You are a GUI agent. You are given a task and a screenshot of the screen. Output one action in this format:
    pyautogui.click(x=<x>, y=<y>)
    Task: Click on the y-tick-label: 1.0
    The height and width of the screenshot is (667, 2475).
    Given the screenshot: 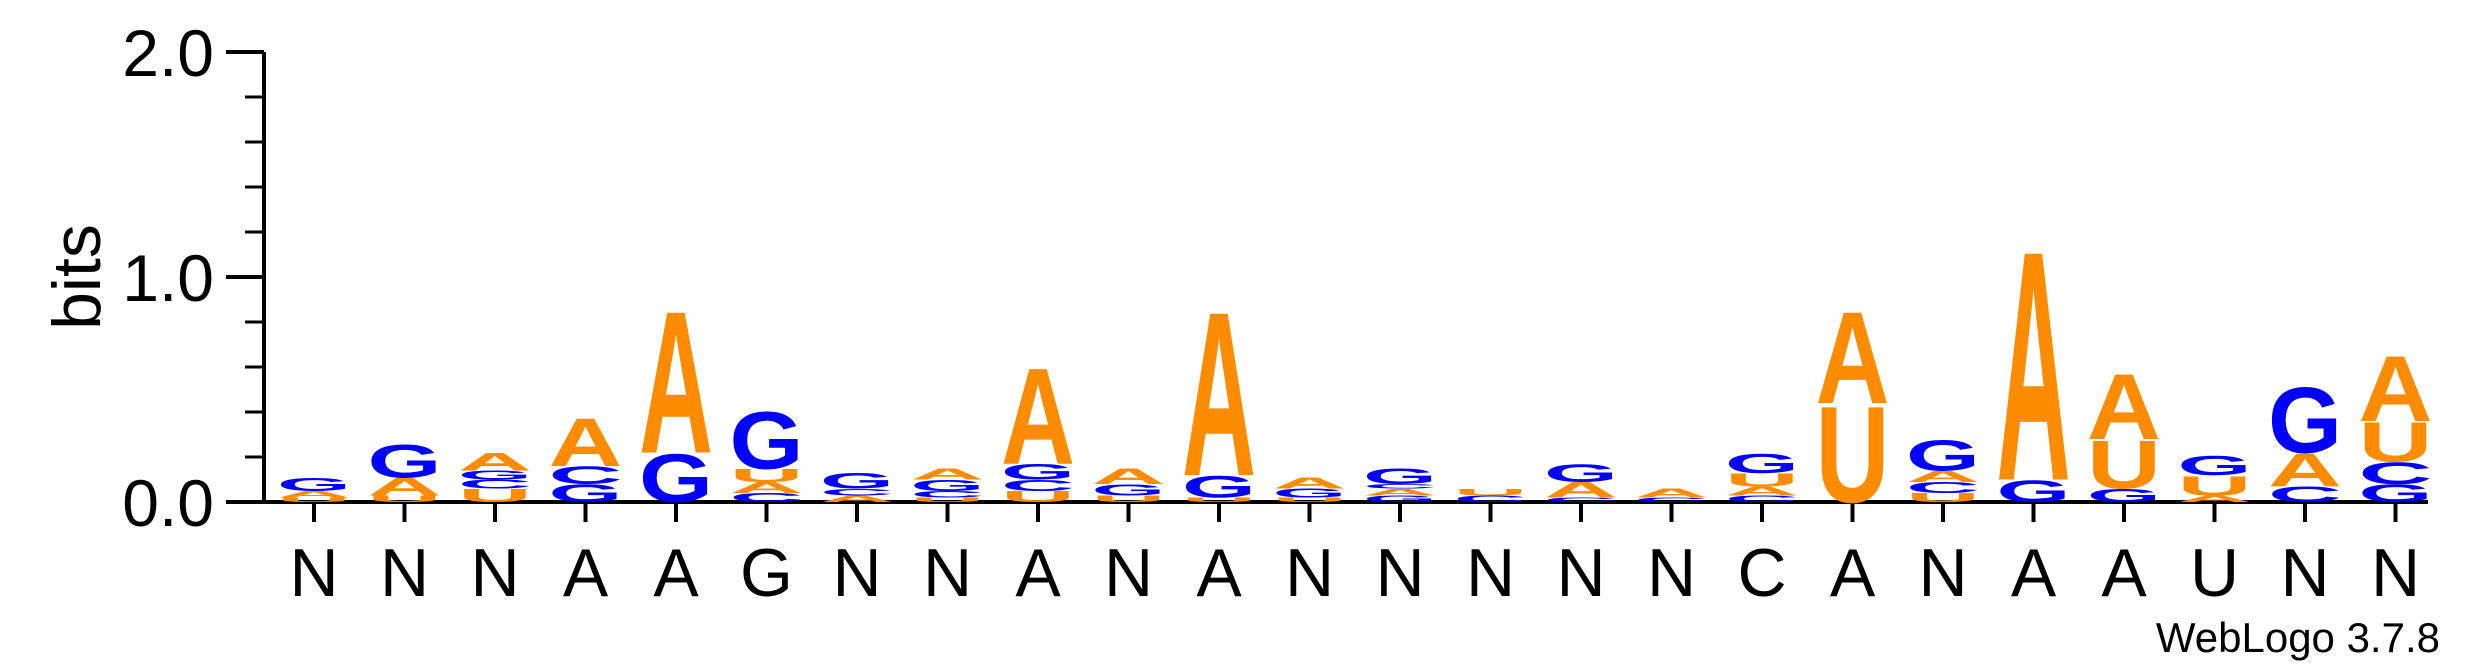 What is the action you would take?
    pyautogui.click(x=168, y=278)
    